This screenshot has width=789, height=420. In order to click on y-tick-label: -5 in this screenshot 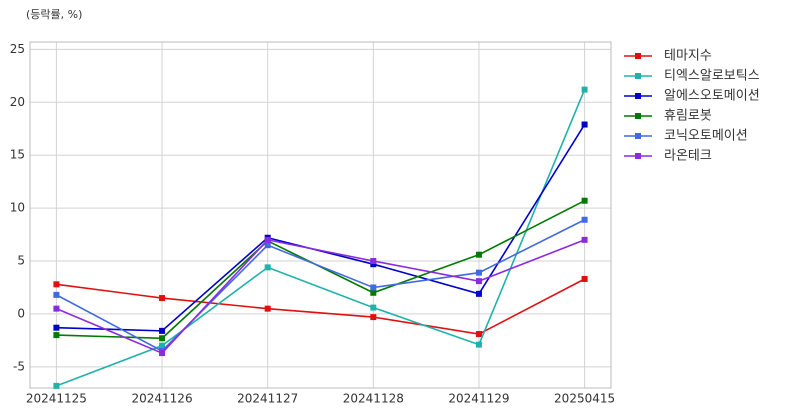, I will do `click(19, 366)`.